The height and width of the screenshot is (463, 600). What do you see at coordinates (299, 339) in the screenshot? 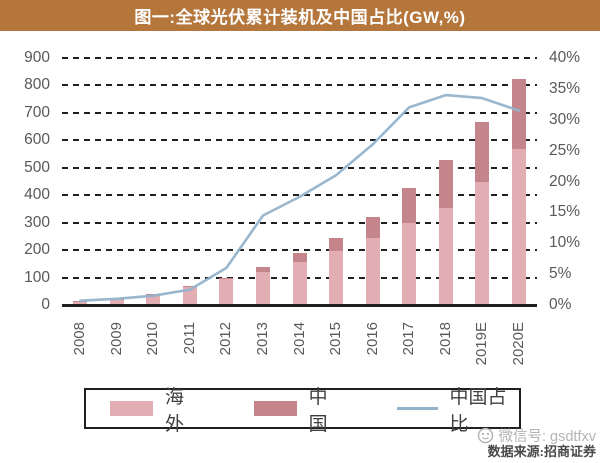
I see `x-axis-tick-2014: 2014` at bounding box center [299, 339].